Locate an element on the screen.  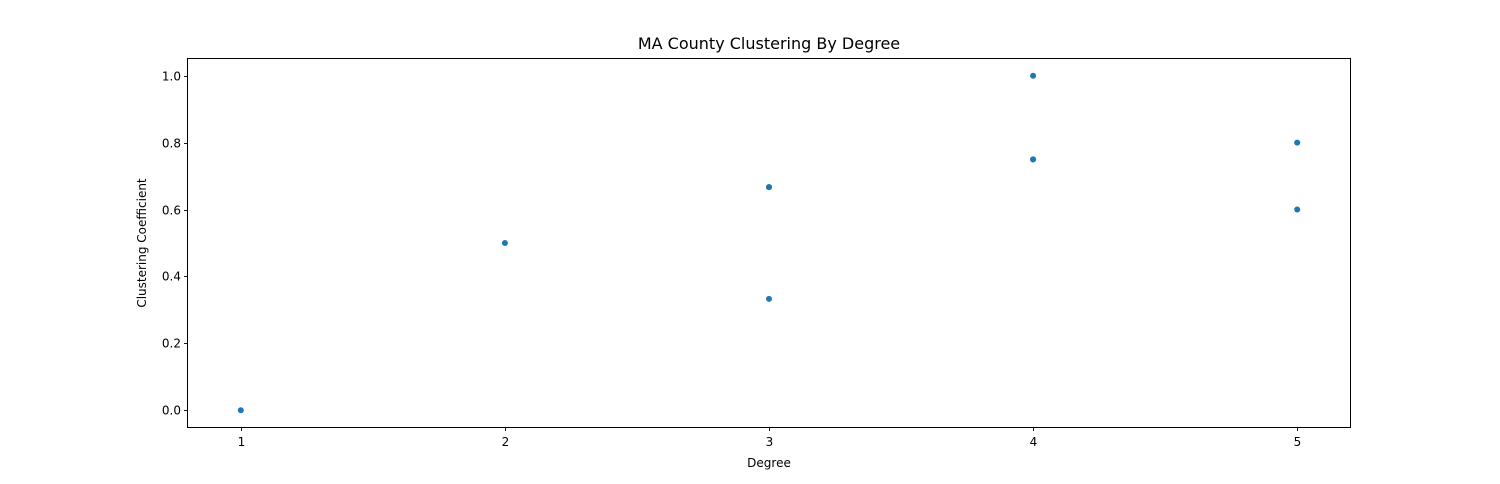
chart-title: MA County Clustering By Degree is located at coordinates (769, 43).